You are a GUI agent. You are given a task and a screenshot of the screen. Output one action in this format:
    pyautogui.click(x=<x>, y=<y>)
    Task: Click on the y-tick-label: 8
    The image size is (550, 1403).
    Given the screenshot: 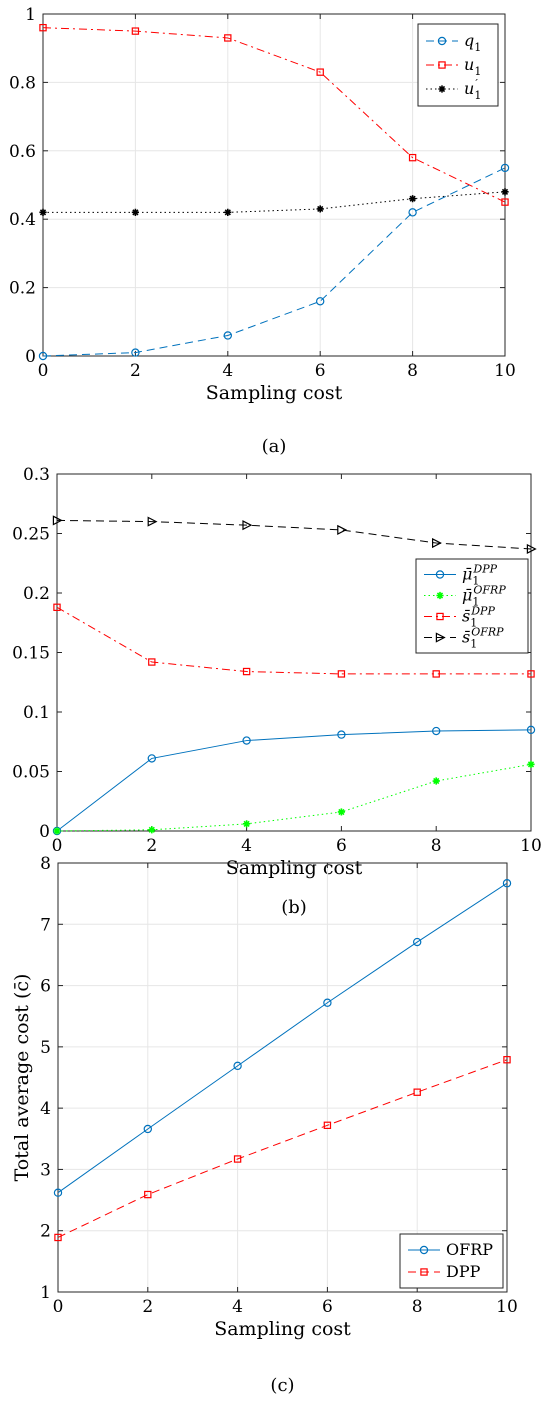 What is the action you would take?
    pyautogui.click(x=45, y=864)
    